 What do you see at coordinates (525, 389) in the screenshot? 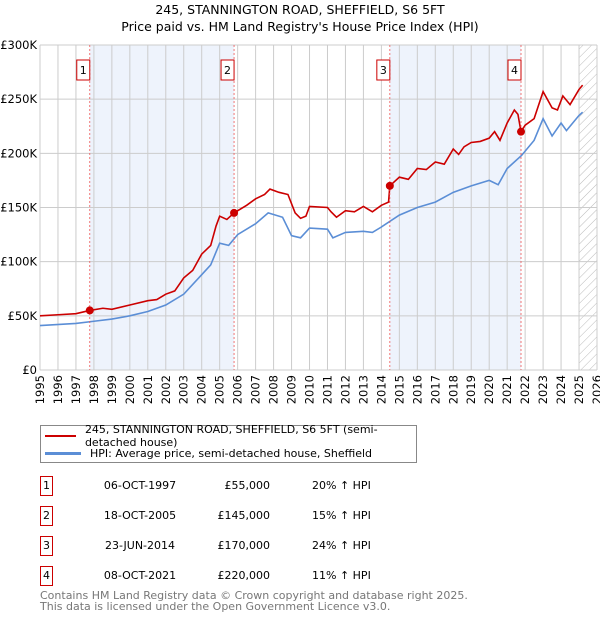
I see `x-tick-label: 2022` at bounding box center [525, 389].